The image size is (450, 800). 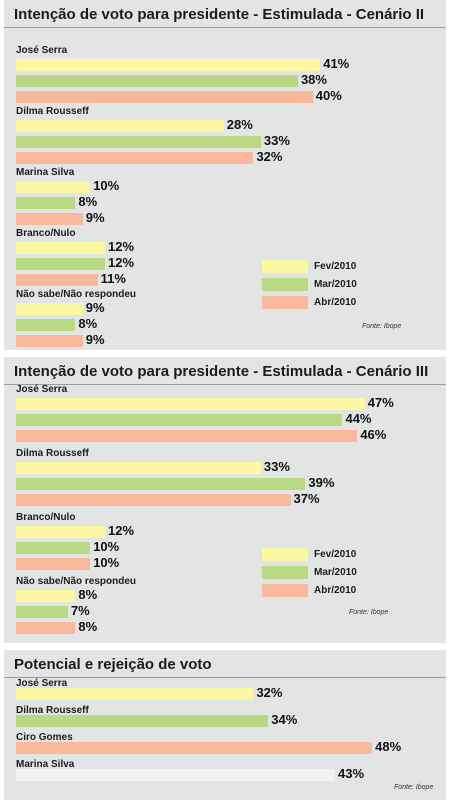 What do you see at coordinates (46, 203) in the screenshot?
I see `bar-marina-silva-mar-2010` at bounding box center [46, 203].